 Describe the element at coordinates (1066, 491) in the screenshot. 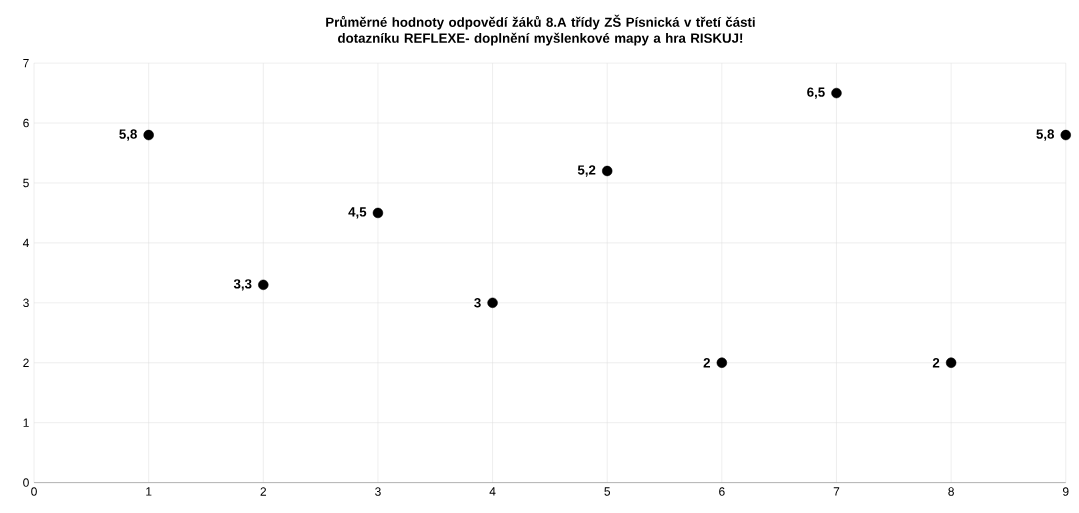

I see `x-tick-label: 9` at that location.